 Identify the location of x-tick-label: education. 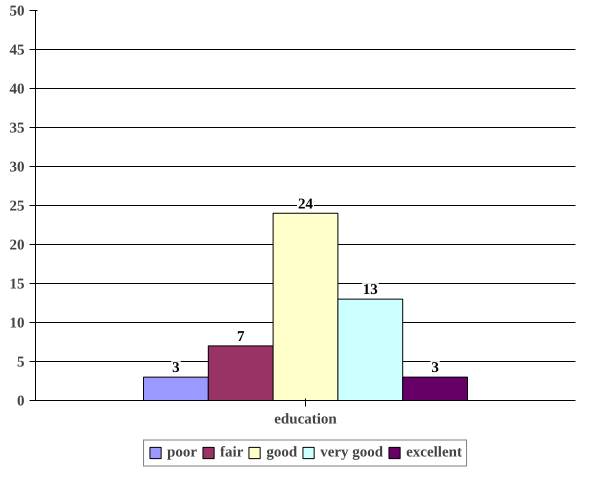
(306, 420).